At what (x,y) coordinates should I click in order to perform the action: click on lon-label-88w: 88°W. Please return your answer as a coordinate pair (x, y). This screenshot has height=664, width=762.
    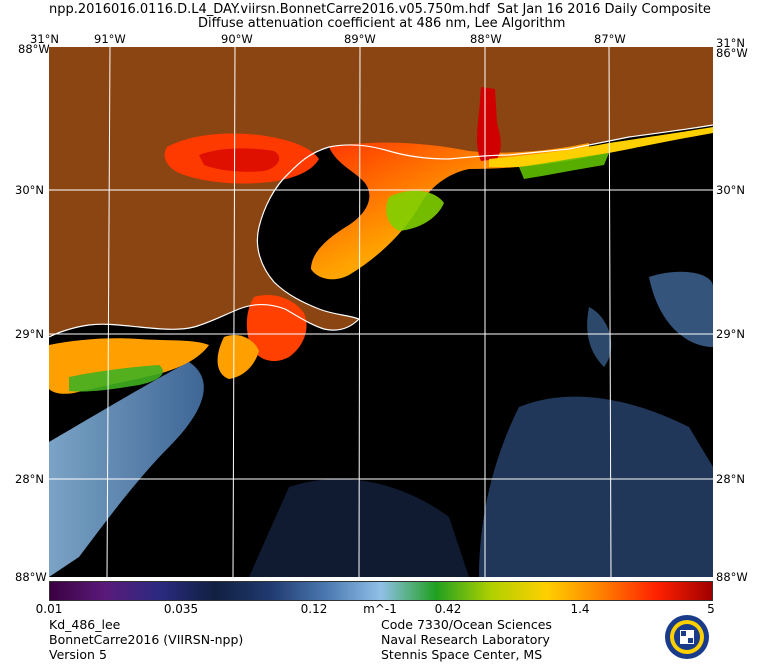
    Looking at the image, I should click on (486, 39).